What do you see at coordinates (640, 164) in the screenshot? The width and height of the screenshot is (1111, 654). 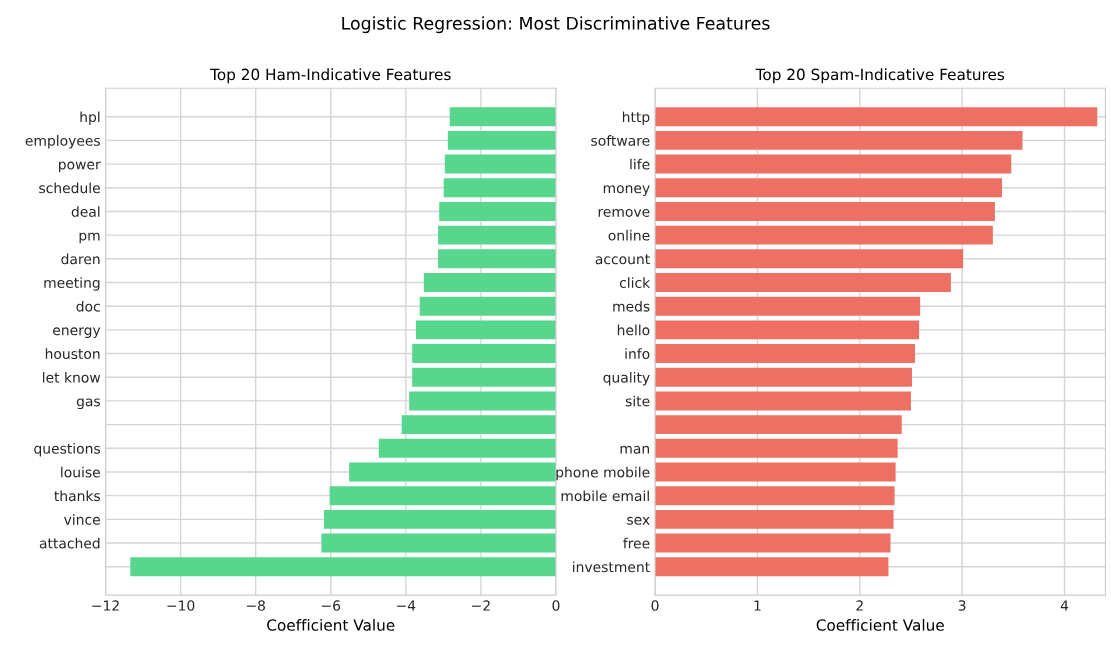 I see `y-tick-label: life` at bounding box center [640, 164].